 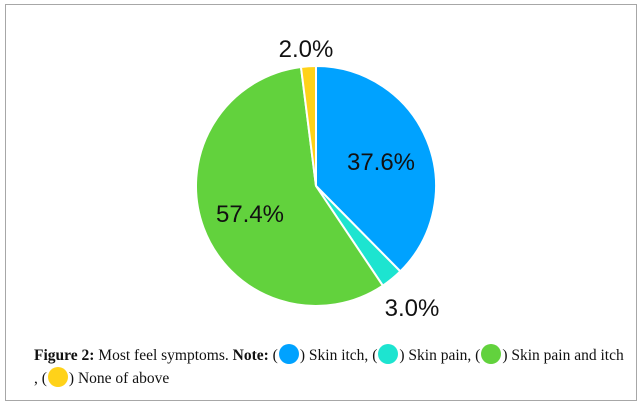 What do you see at coordinates (57, 377) in the screenshot?
I see `legend-swatch-none-of-above` at bounding box center [57, 377].